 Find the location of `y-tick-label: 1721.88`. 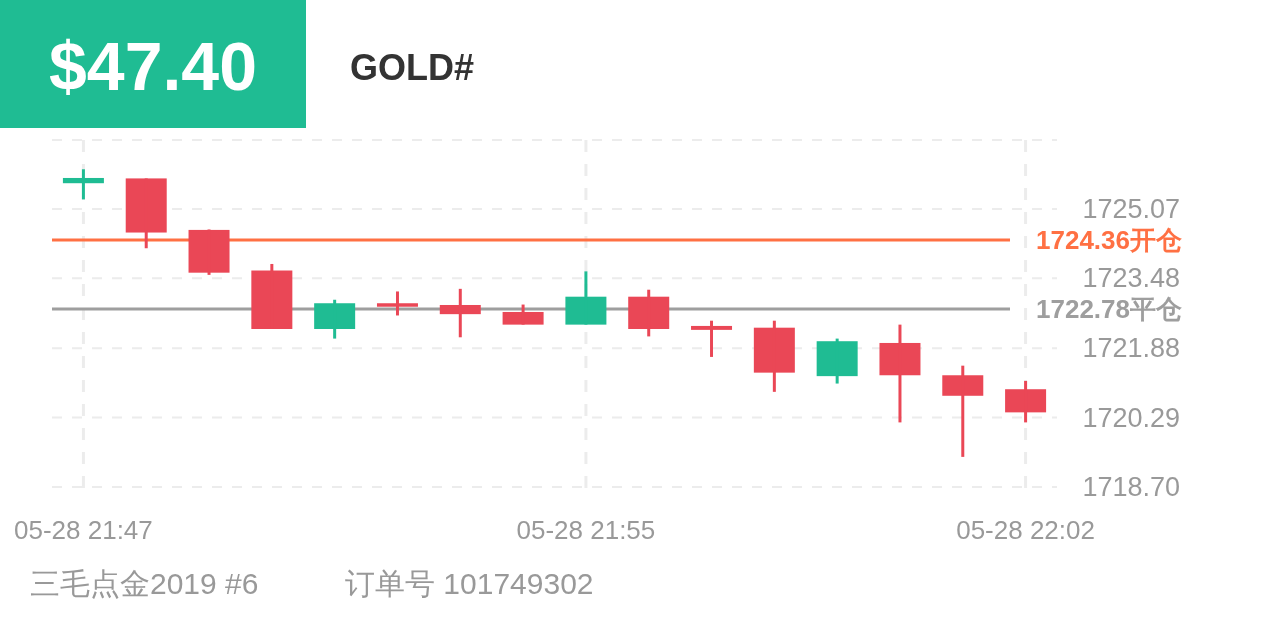

y-tick-label: 1721.88 is located at coordinates (1131, 348).